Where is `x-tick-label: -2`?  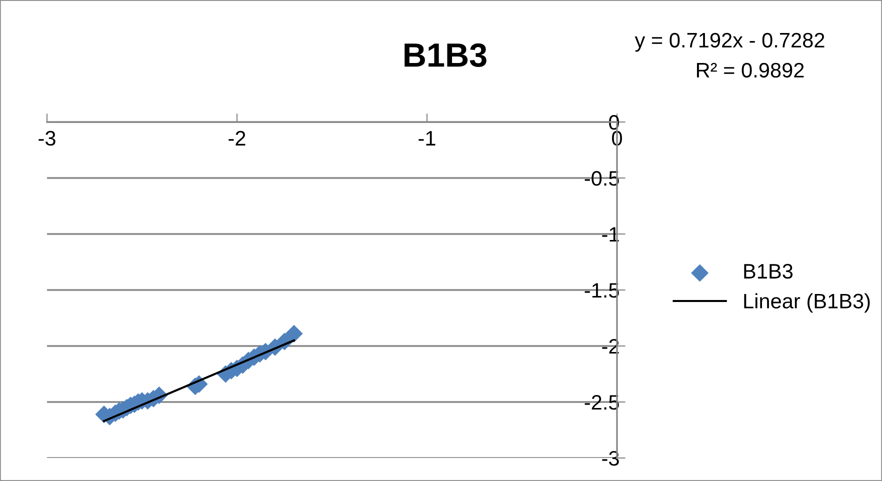 x-tick-label: -2 is located at coordinates (237, 138).